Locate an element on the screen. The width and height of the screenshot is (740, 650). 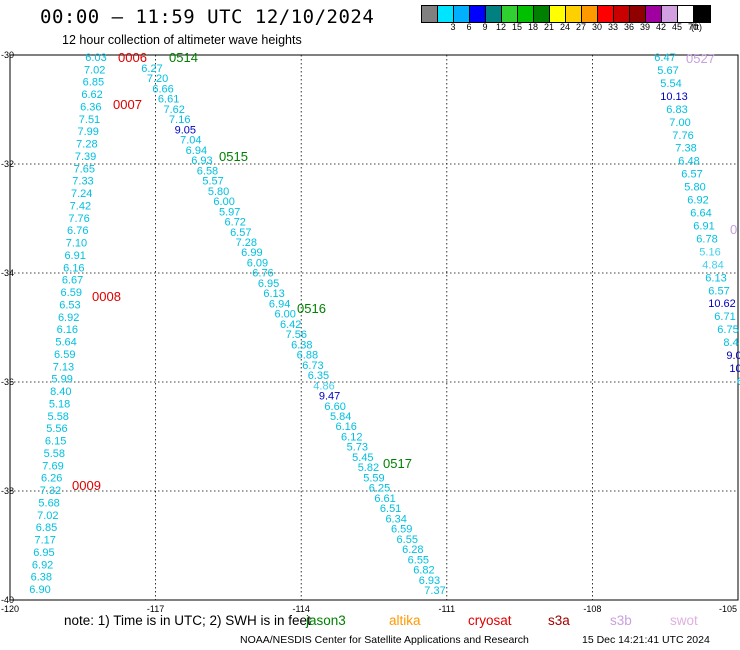
satellite-legend-item: s3a is located at coordinates (559, 620).